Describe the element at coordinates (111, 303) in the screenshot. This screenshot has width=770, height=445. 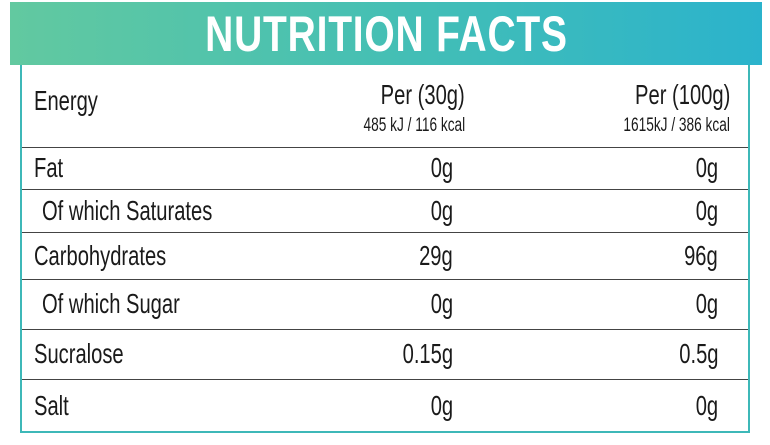
I see `row-label-text: Of which Sugar` at that location.